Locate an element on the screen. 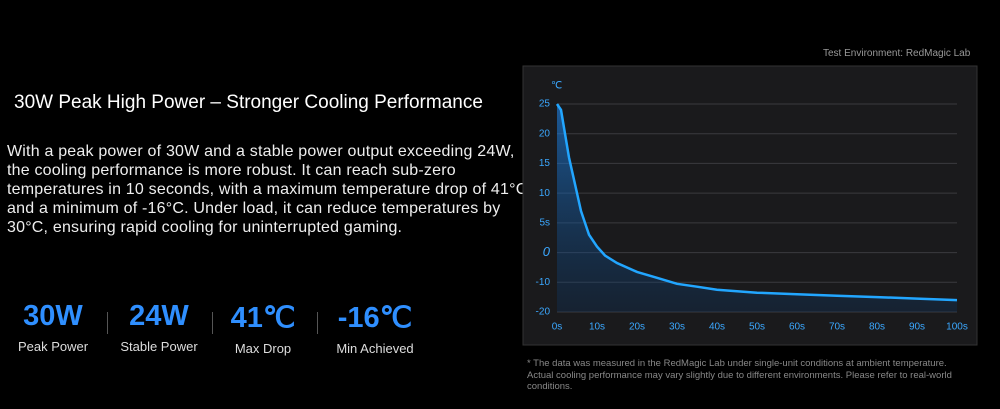 The image size is (1000, 409). stat: 41℃ Max Drop is located at coordinates (263, 328).